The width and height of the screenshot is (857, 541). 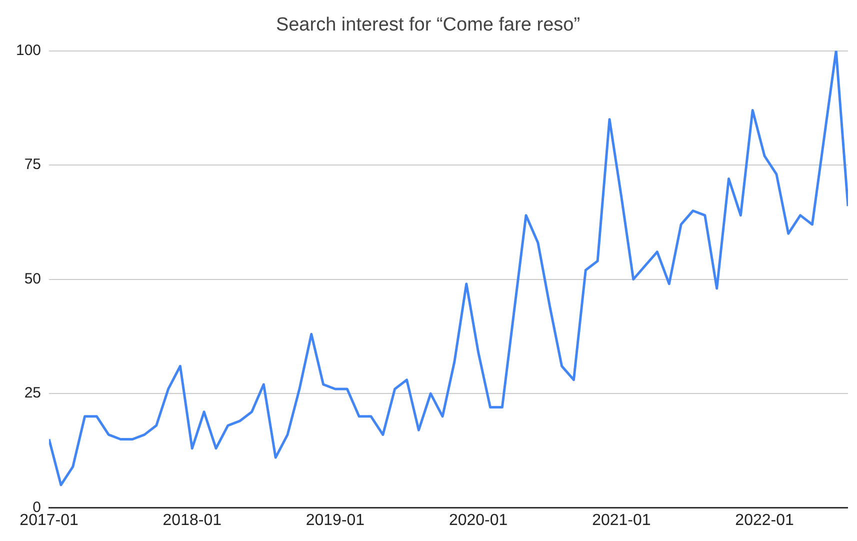 I want to click on chart-title: Search interest for “Come fare reso”, so click(x=428, y=25).